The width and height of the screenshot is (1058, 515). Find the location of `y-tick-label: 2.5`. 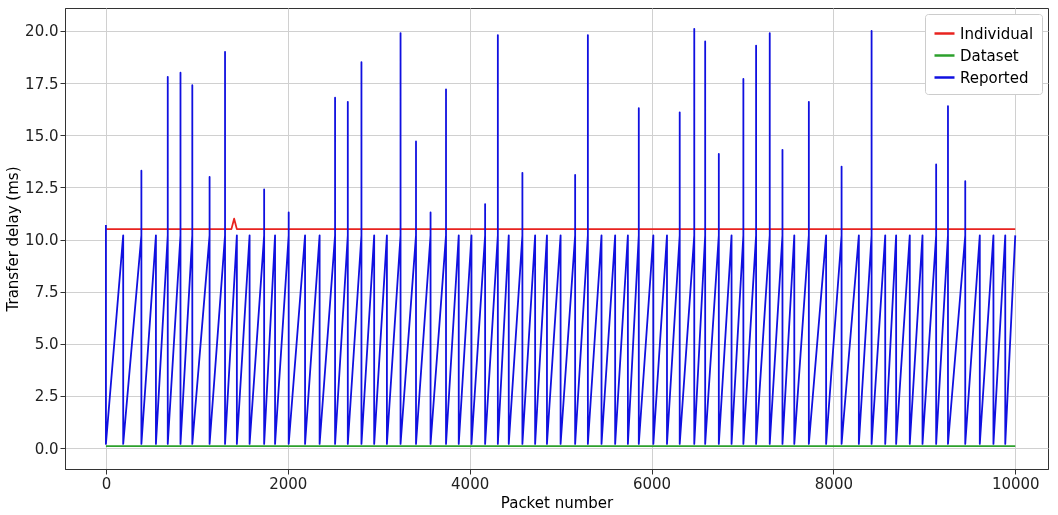

y-tick-label: 2.5 is located at coordinates (46, 396).